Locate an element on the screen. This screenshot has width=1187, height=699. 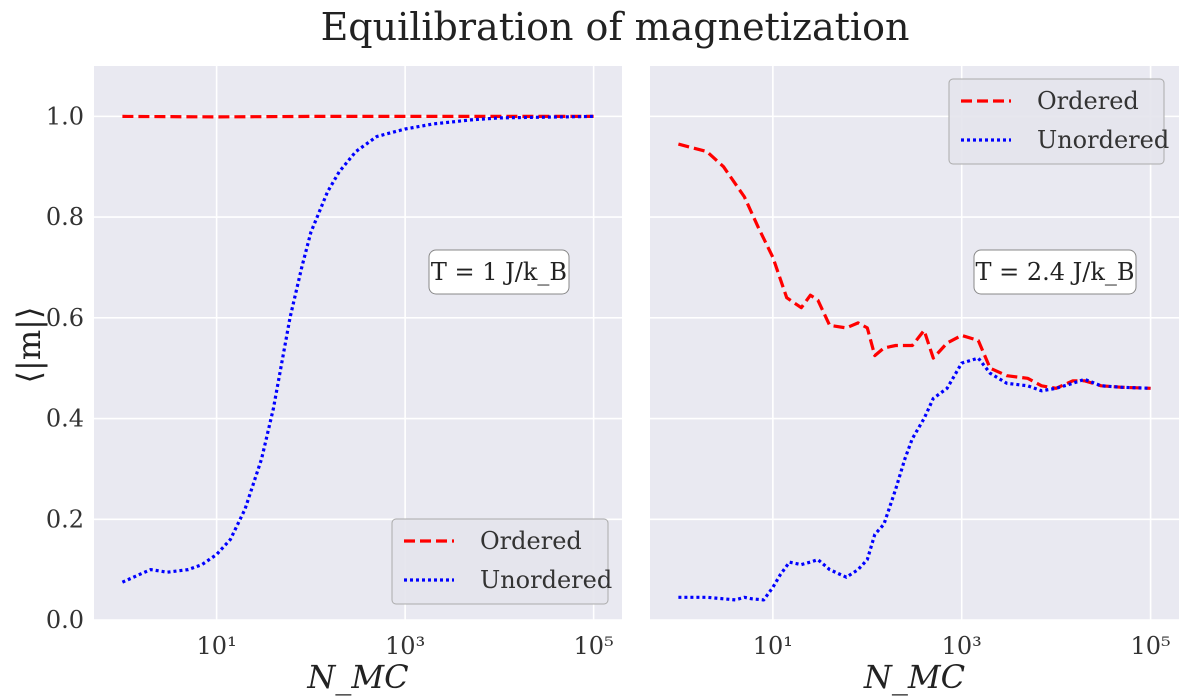
temperature-annotation: T = 2.4 J/k_B is located at coordinates (1054, 272).